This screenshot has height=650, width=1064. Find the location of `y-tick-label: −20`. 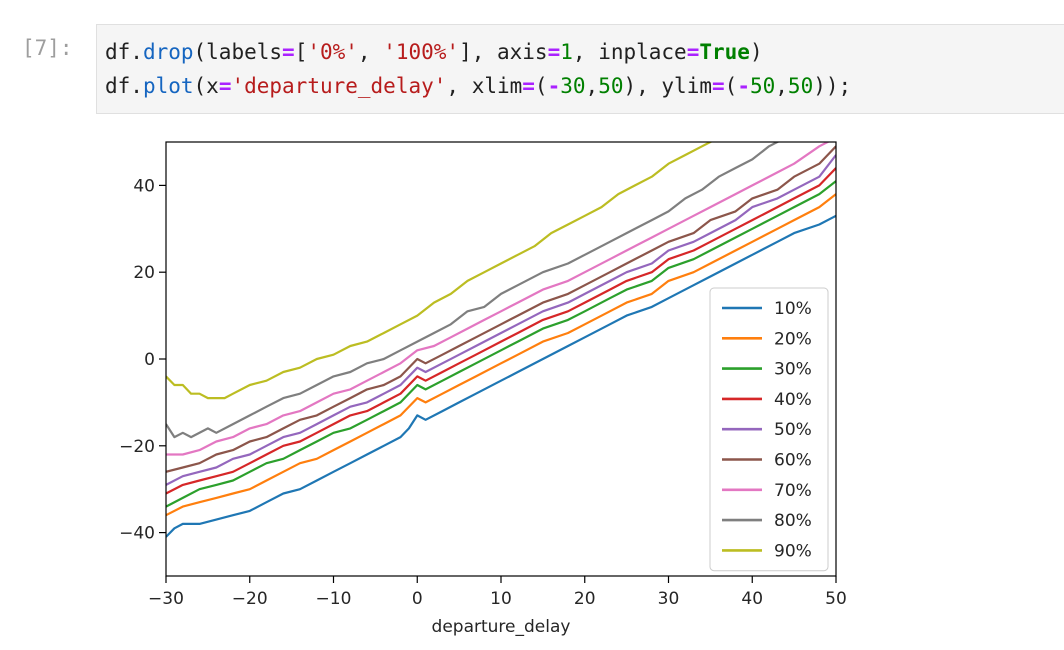

y-tick-label: −20 is located at coordinates (137, 447).